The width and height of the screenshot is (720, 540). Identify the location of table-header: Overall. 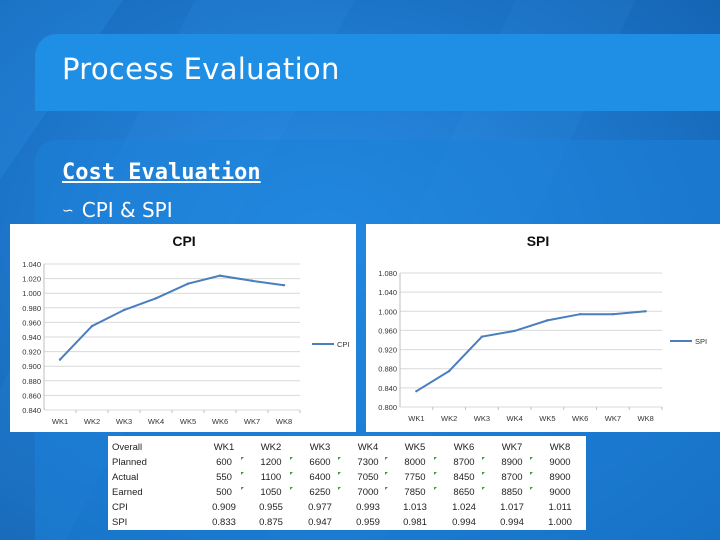
(127, 447).